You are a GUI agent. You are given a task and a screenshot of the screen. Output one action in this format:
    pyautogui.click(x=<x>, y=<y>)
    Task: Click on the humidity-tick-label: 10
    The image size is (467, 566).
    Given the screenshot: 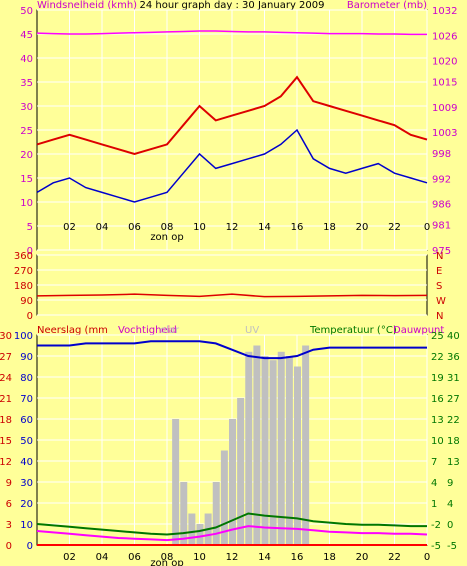 What is the action you would take?
    pyautogui.click(x=26, y=525)
    